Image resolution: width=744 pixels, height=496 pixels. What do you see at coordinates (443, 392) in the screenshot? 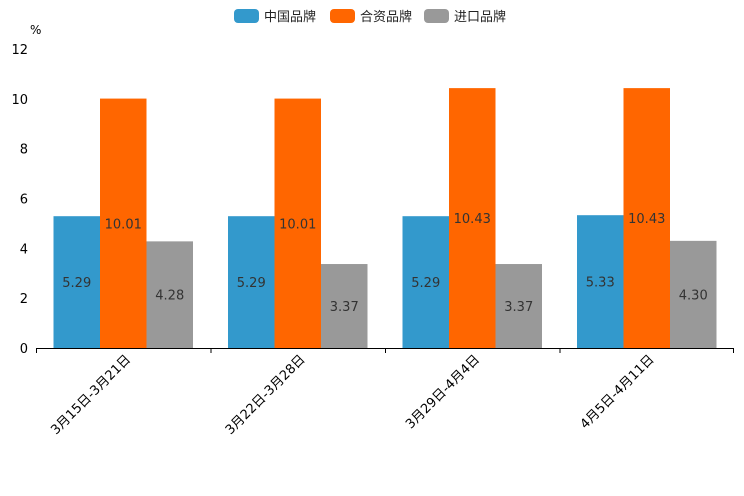
I see `x-tick-label: 3月29日-4月4日` at bounding box center [443, 392].